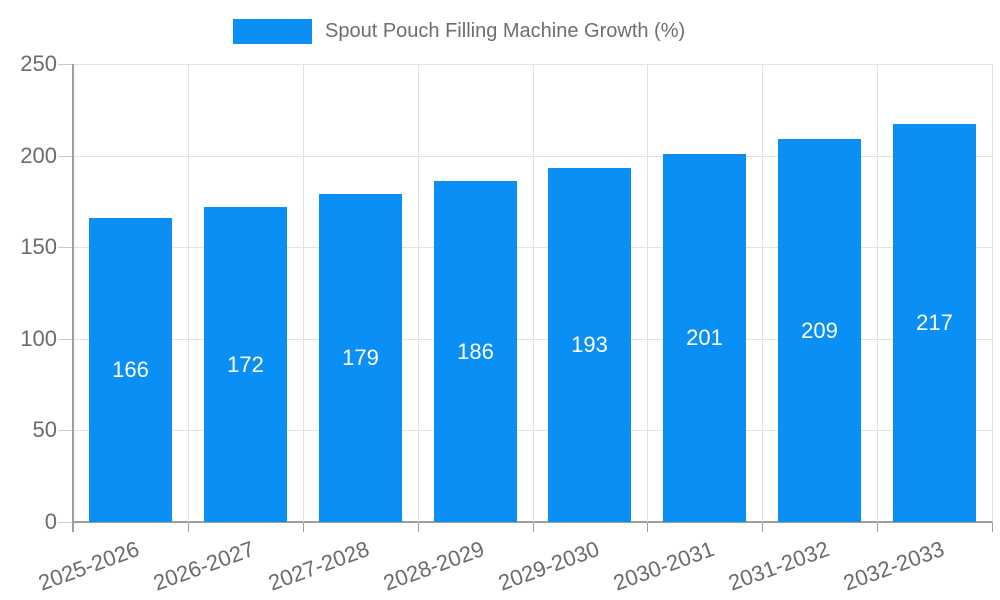  I want to click on bar-2031-2032, so click(819, 330).